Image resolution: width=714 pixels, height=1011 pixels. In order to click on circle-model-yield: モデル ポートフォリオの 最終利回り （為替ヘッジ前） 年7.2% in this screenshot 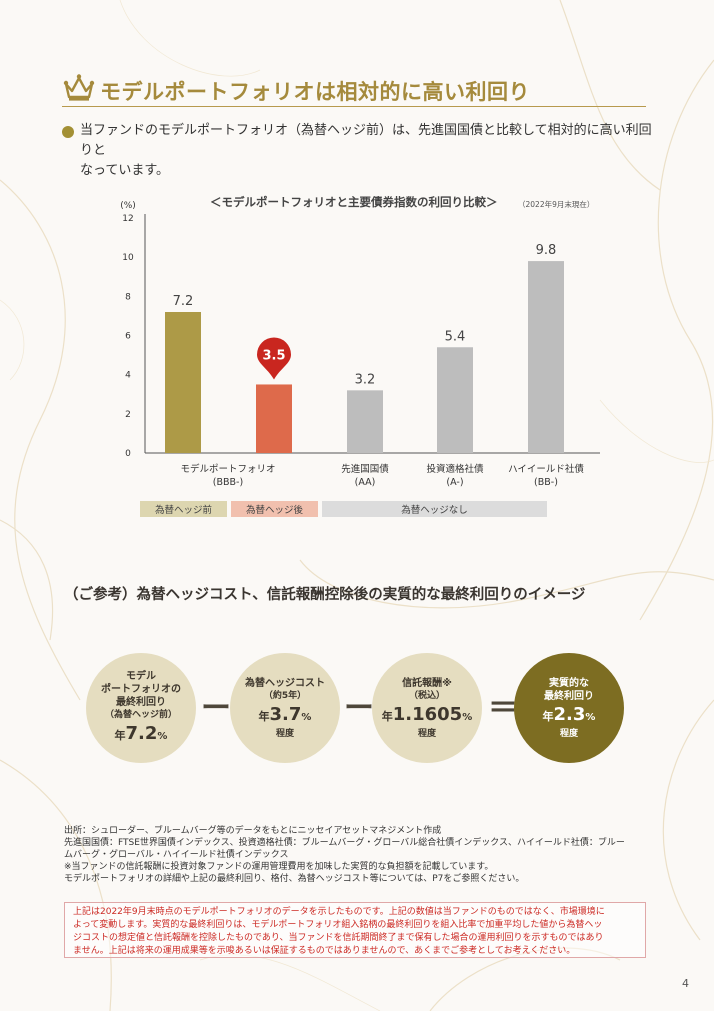, I will do `click(141, 708)`.